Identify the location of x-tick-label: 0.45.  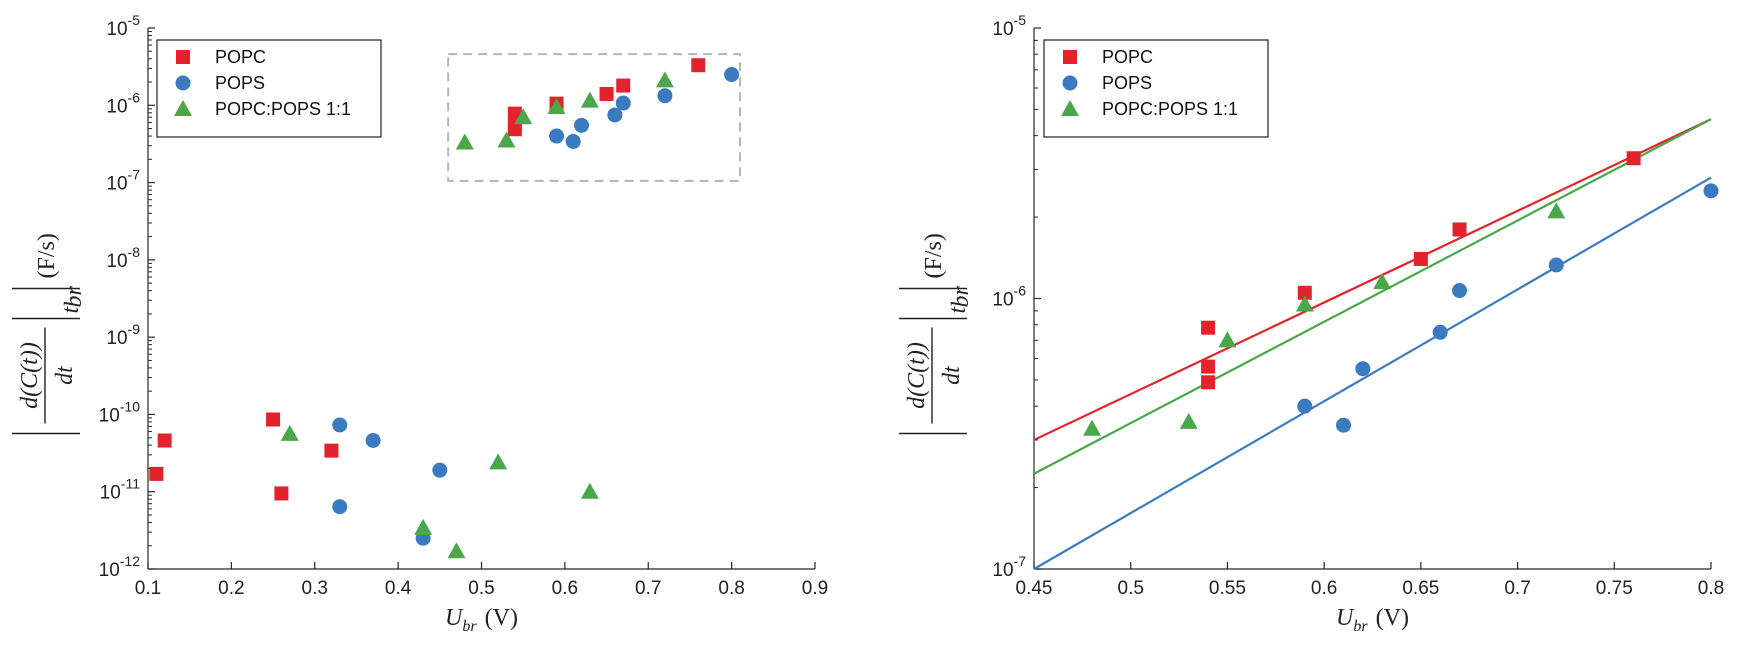
(1034, 588).